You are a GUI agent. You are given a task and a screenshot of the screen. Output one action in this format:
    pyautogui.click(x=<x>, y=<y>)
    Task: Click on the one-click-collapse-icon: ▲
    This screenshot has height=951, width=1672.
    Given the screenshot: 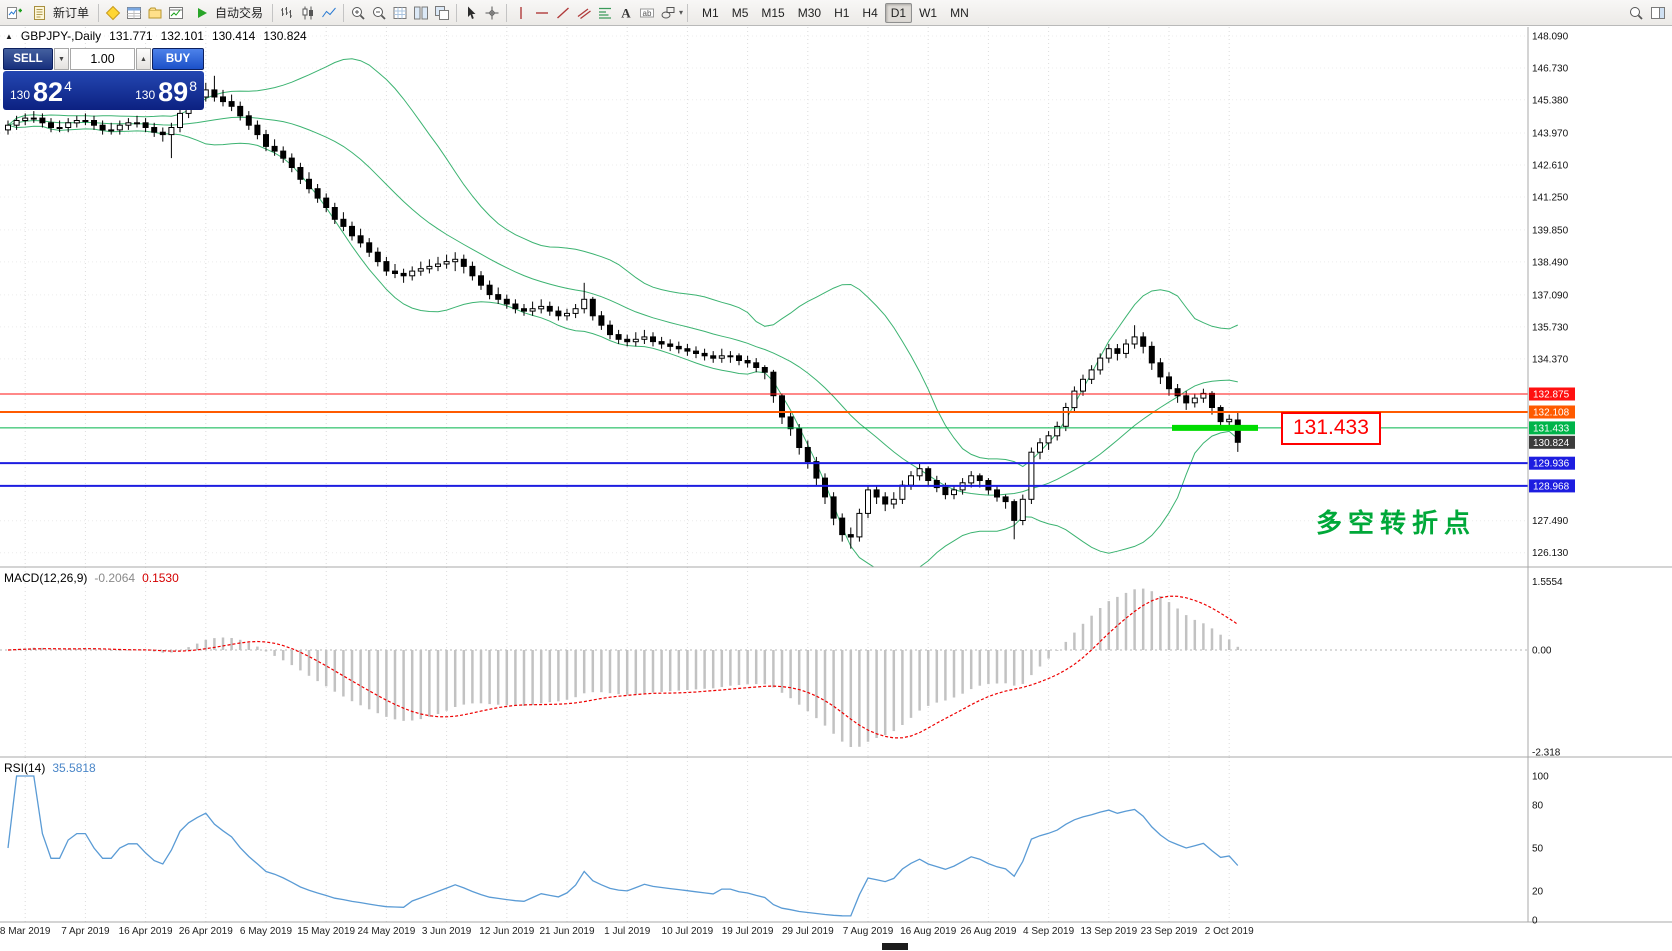 What is the action you would take?
    pyautogui.click(x=9, y=36)
    